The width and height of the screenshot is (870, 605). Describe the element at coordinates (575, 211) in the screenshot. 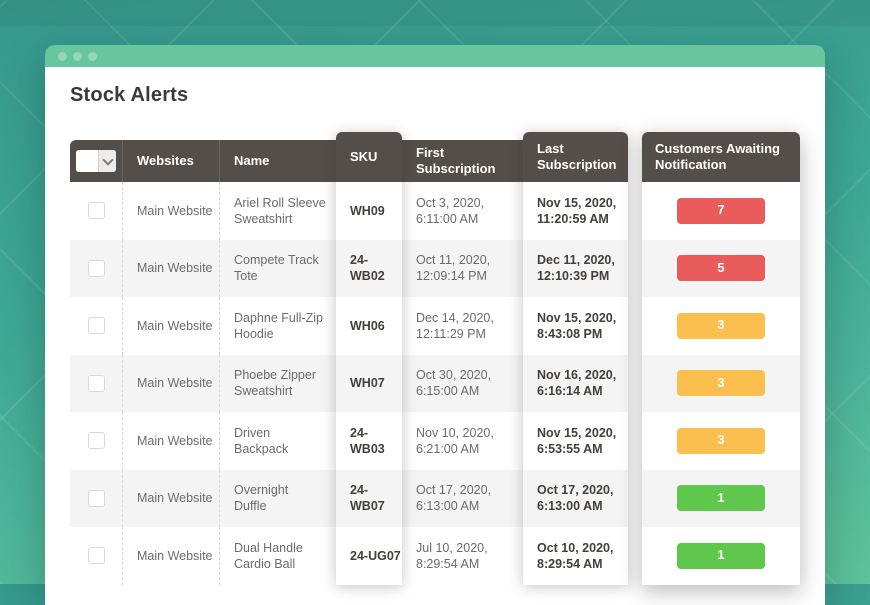

I see `cell-last-subscription: Nov 15, 2020, 11:20:59 AM` at that location.